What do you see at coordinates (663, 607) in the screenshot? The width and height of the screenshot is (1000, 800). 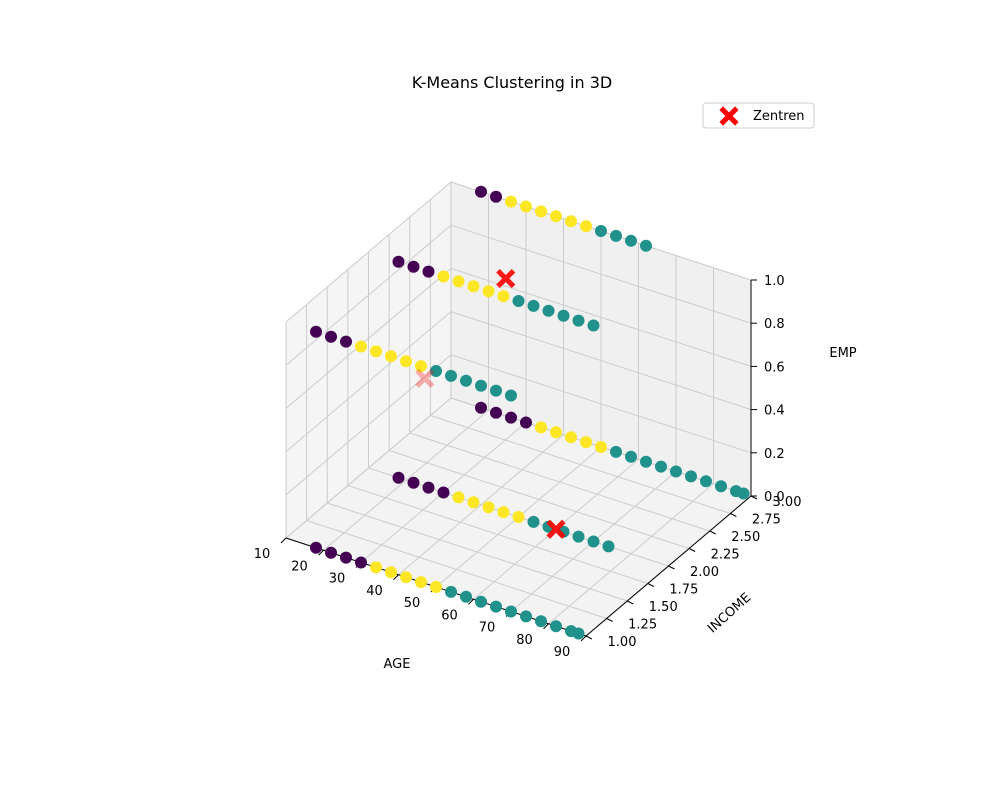 I see `y-tick-label: 1.50` at bounding box center [663, 607].